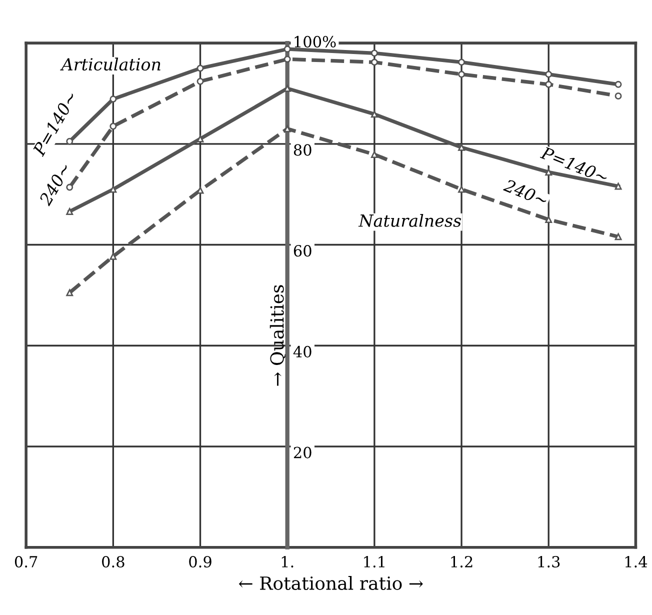  What do you see at coordinates (278, 335) in the screenshot?
I see `y-axis-title: → Qualities` at bounding box center [278, 335].